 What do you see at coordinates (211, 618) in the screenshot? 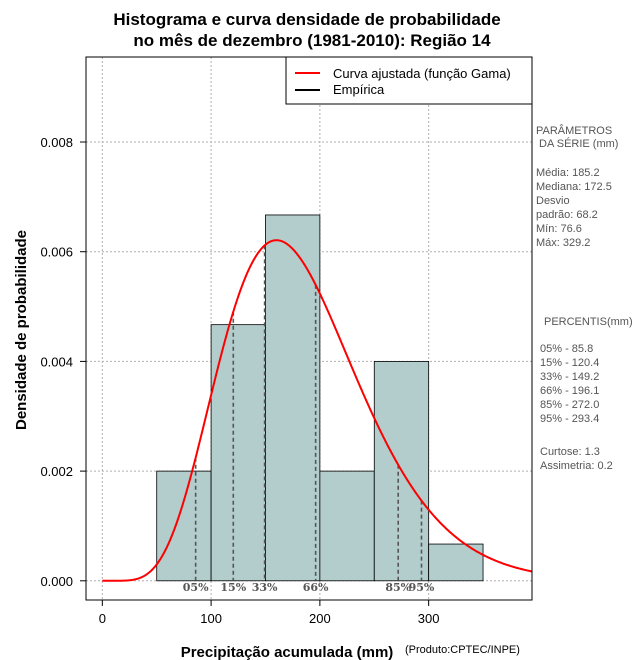
I see `x-tick-label-1: 100` at bounding box center [211, 618].